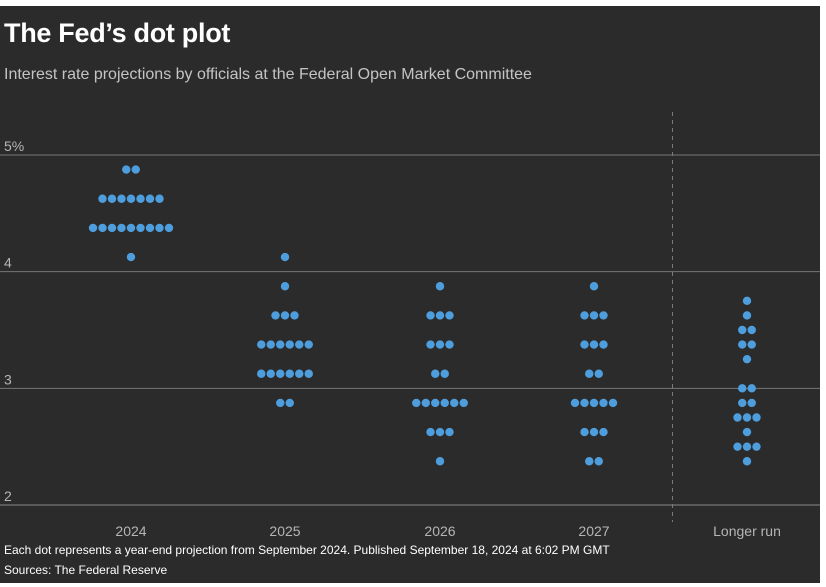  I want to click on y-tick-label: 5%, so click(14, 146).